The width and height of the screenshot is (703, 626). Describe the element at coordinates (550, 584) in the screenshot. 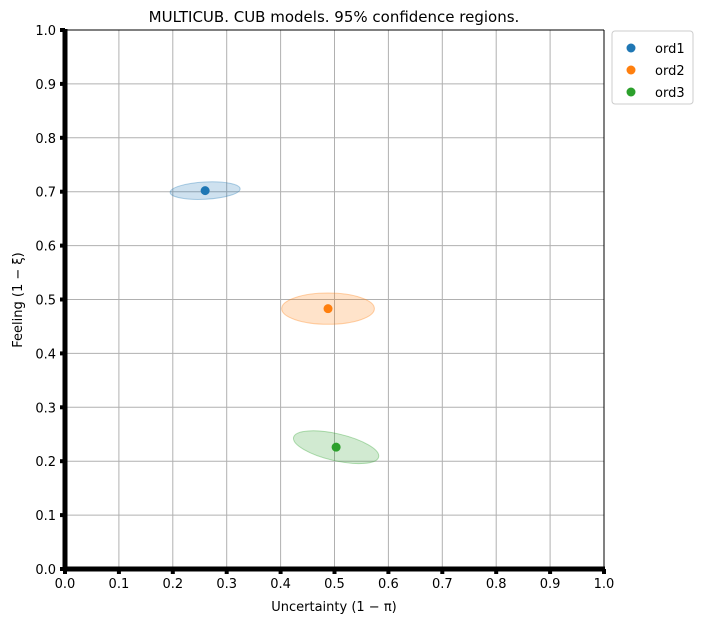

I see `x-tick-label: 0.9` at that location.